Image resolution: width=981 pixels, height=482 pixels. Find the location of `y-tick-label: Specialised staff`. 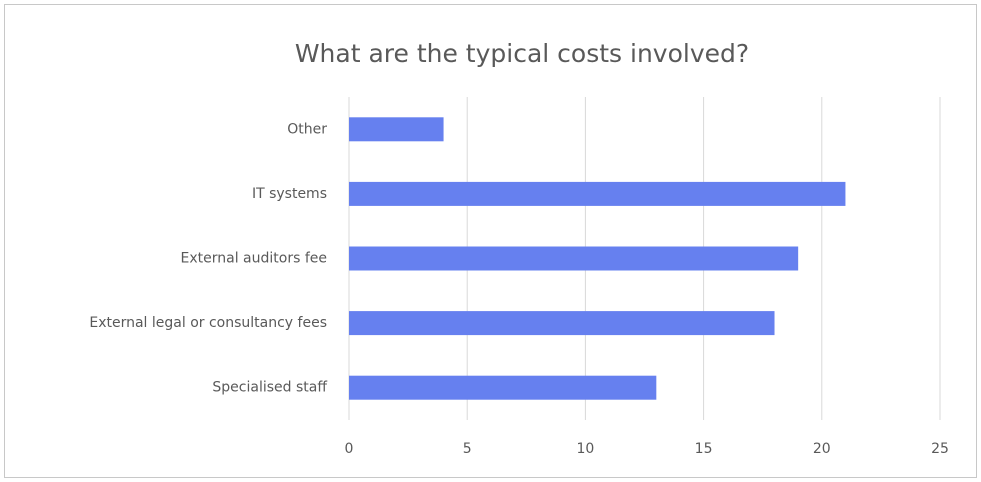

y-tick-label: Specialised staff is located at coordinates (269, 388).